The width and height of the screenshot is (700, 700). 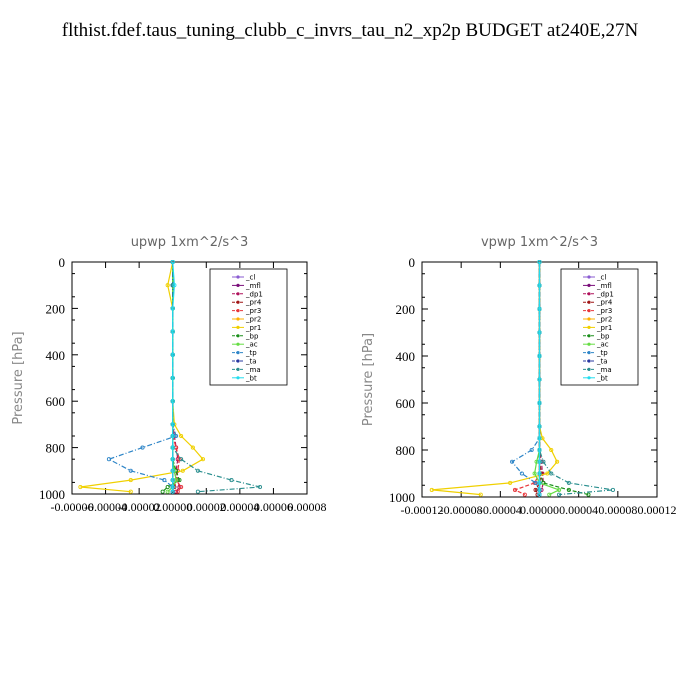 What do you see at coordinates (578, 510) in the screenshot?
I see `x-tick-label: 0.00004` at bounding box center [578, 510].